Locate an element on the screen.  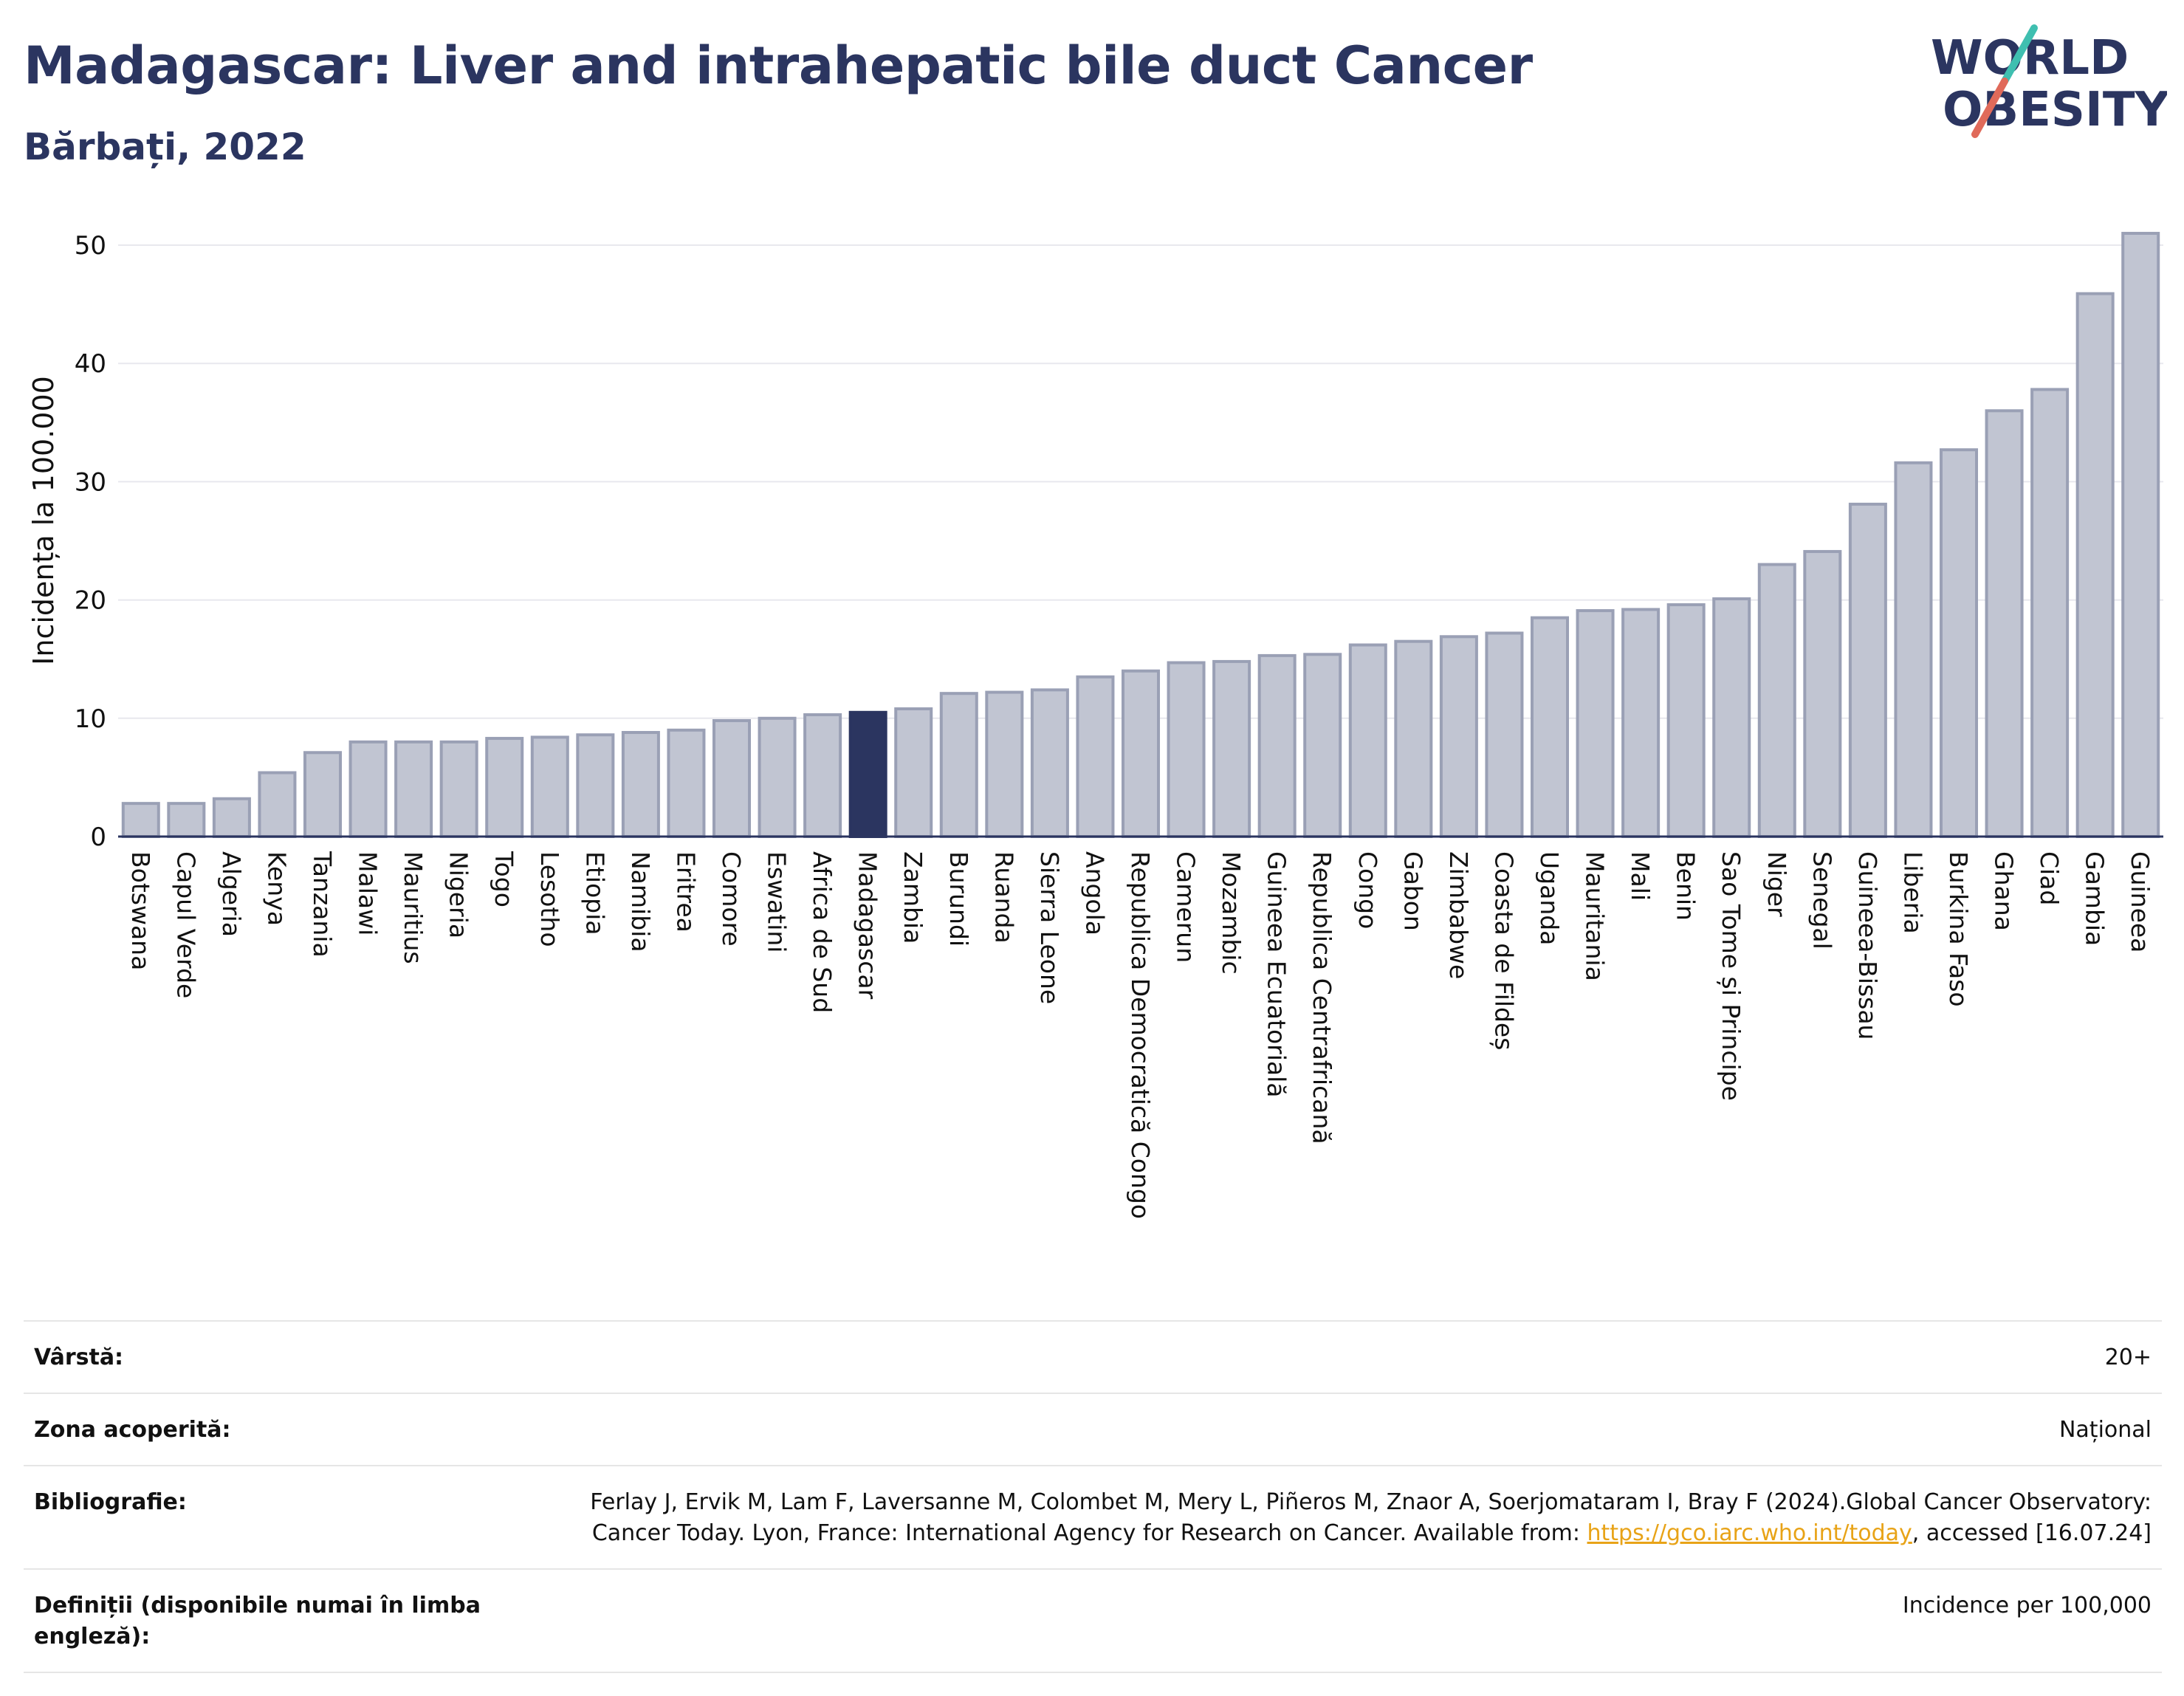
x-category-label: Guineea Ecuatorială is located at coordinates (1277, 975).